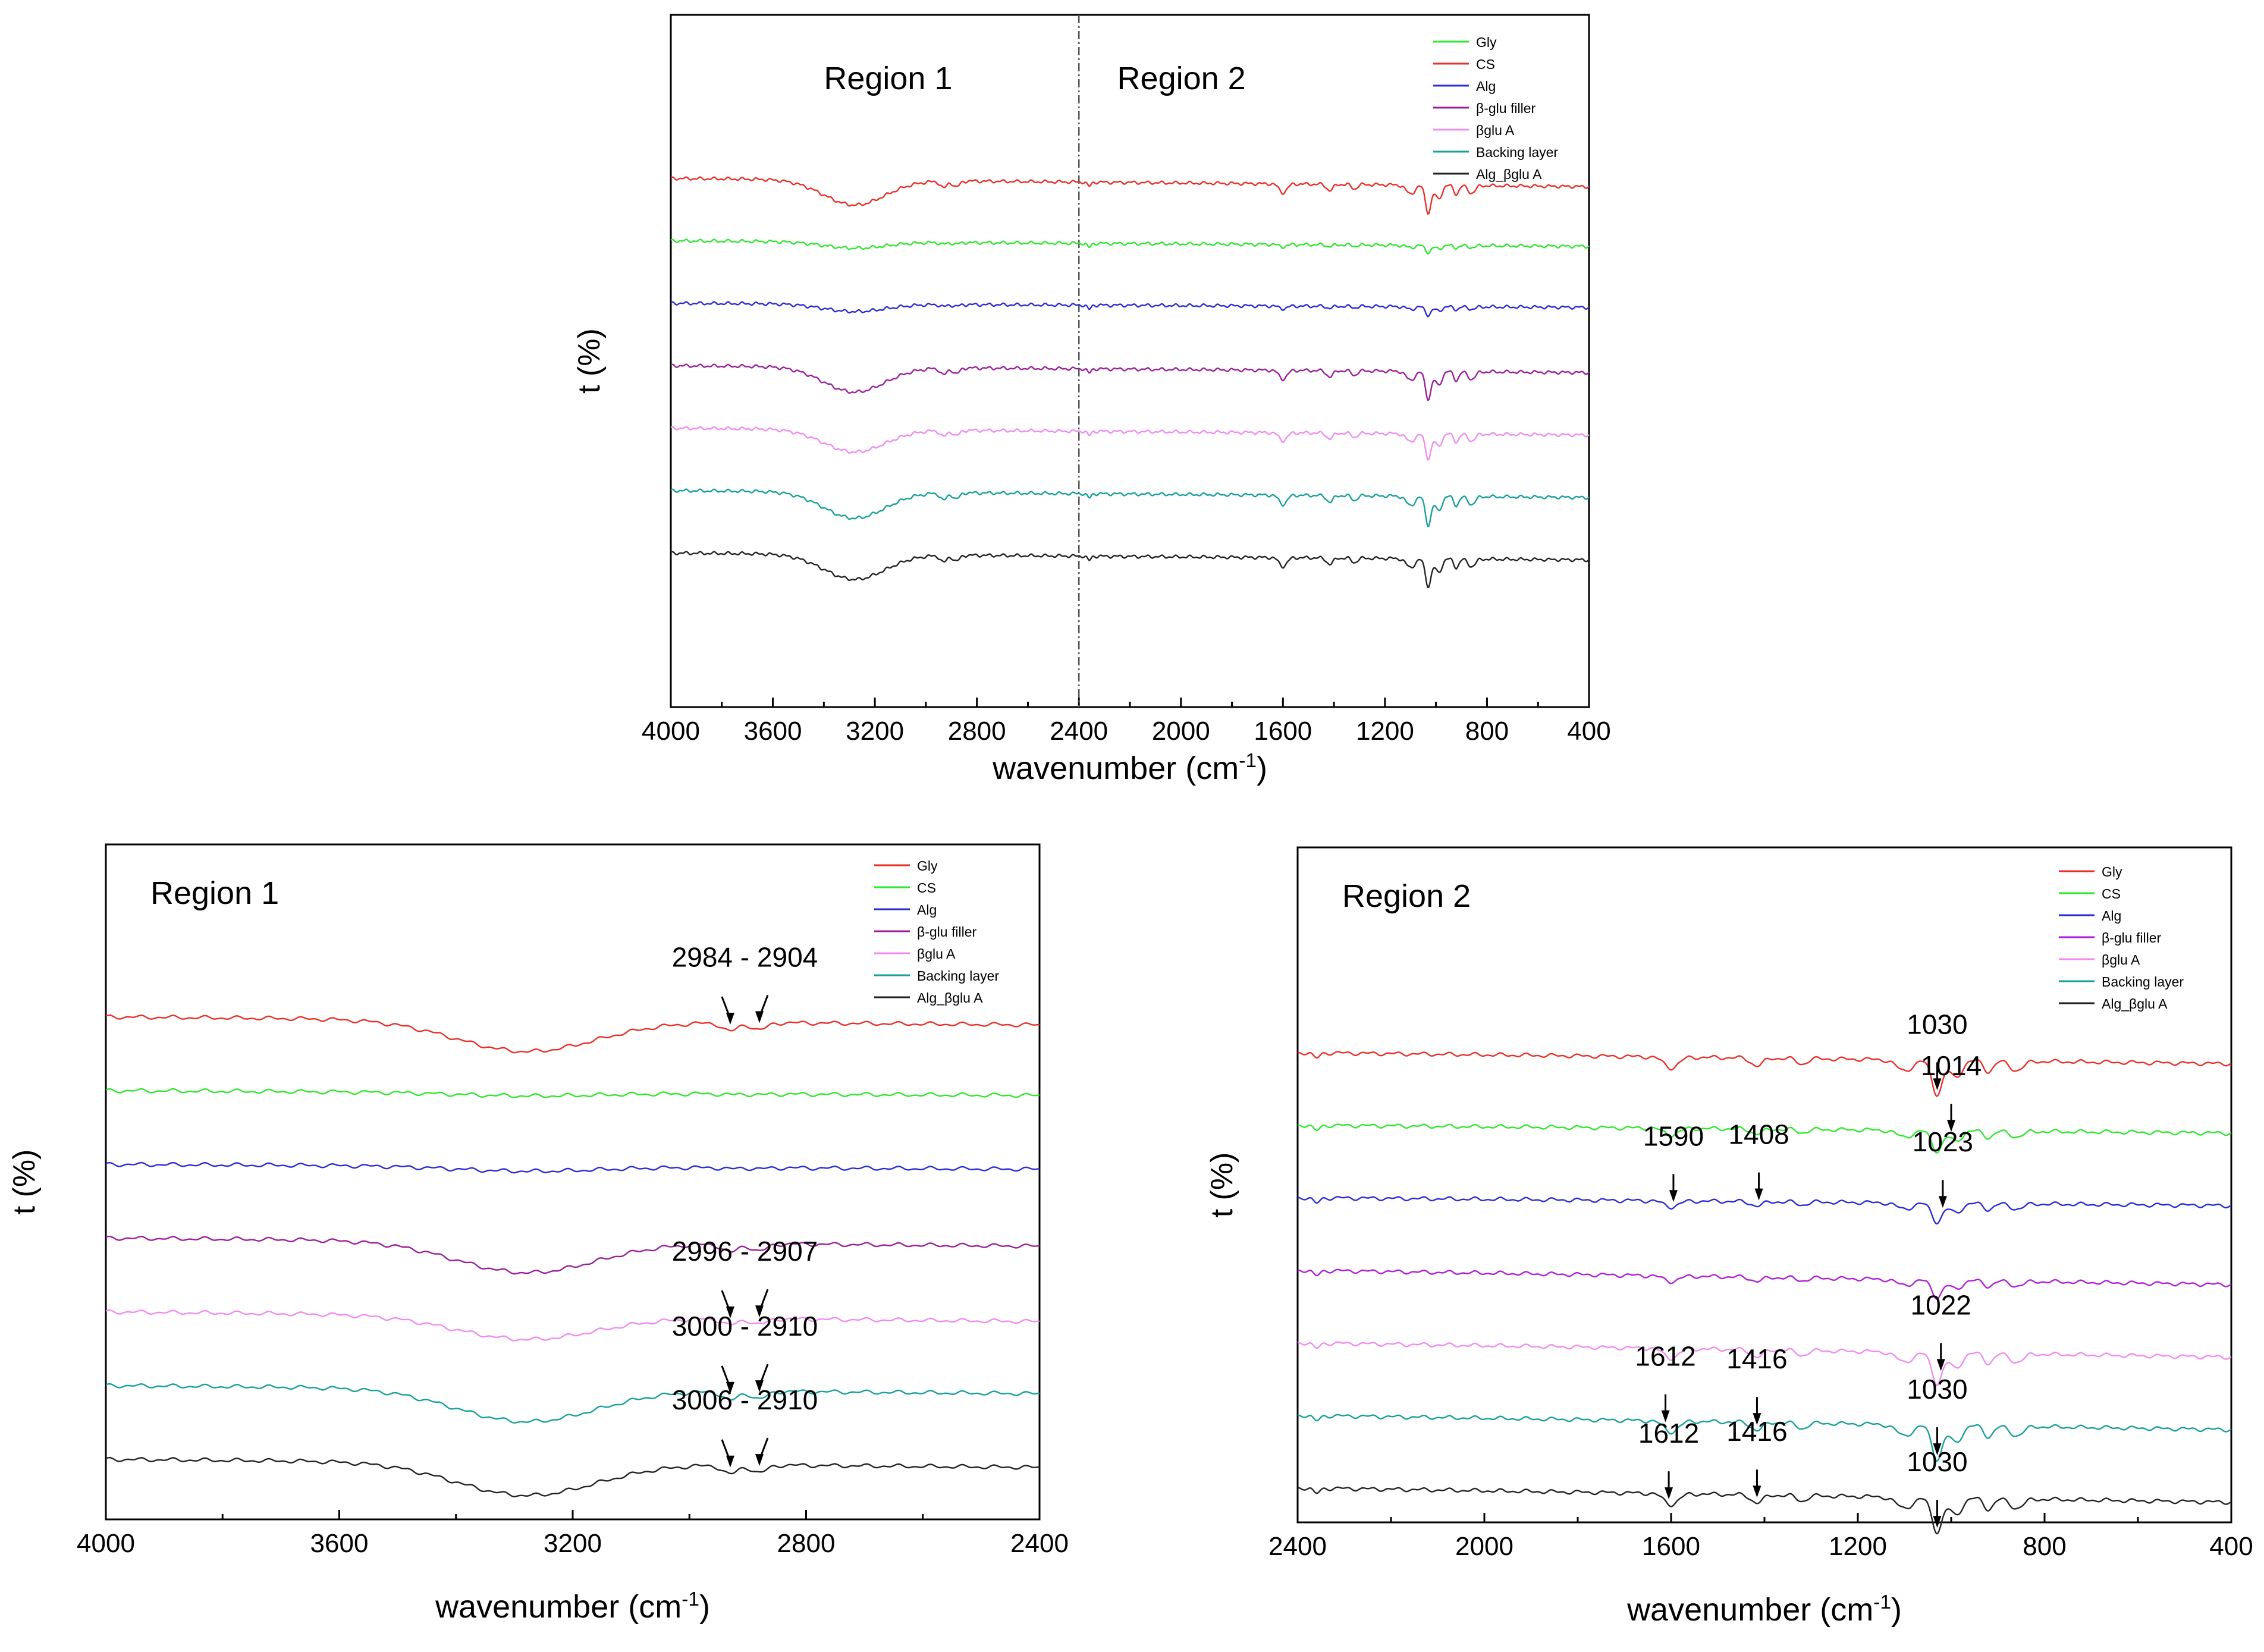 The width and height of the screenshot is (2264, 1652). What do you see at coordinates (1758, 1134) in the screenshot?
I see `peak-annotation: 1408` at bounding box center [1758, 1134].